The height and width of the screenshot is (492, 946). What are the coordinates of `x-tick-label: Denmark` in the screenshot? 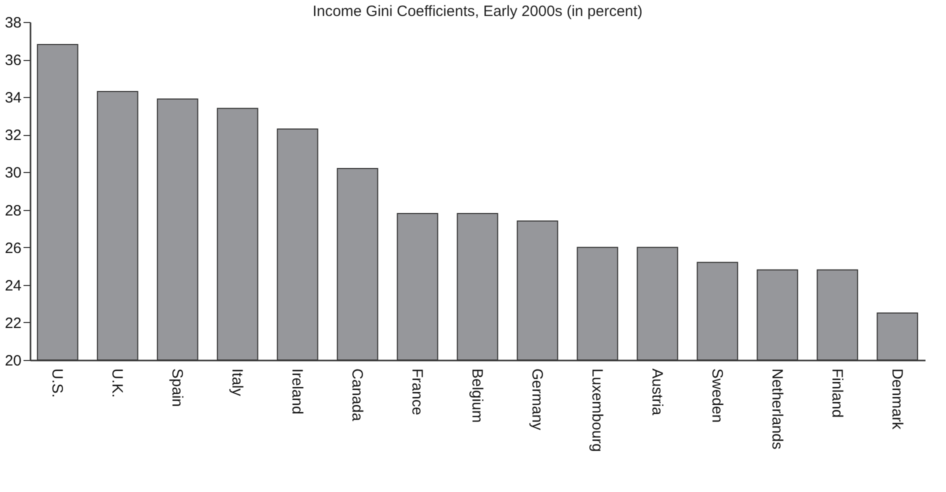 It's located at (897, 399).